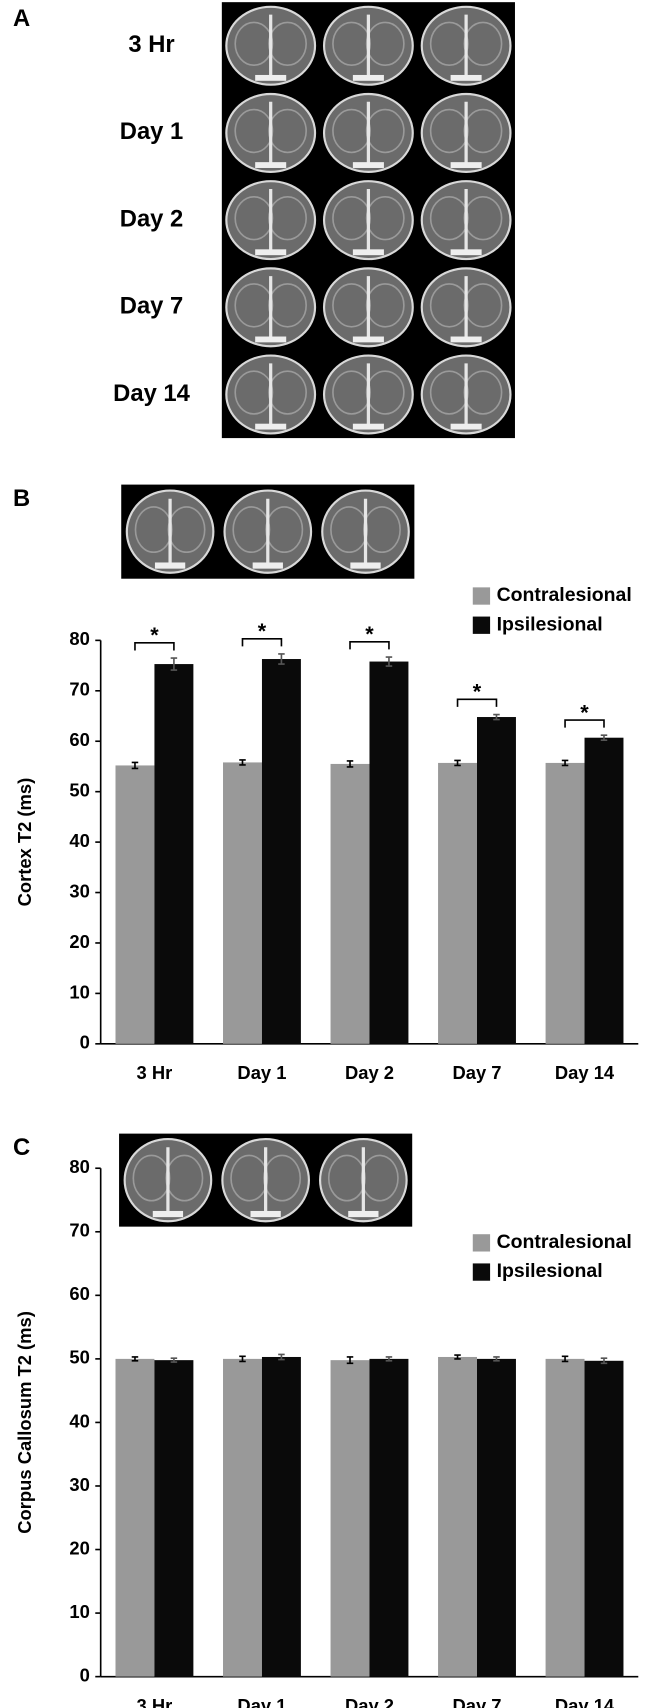 The width and height of the screenshot is (660, 1708). Describe the element at coordinates (155, 1072) in the screenshot. I see `x-tick-label: 3 Hr` at that location.